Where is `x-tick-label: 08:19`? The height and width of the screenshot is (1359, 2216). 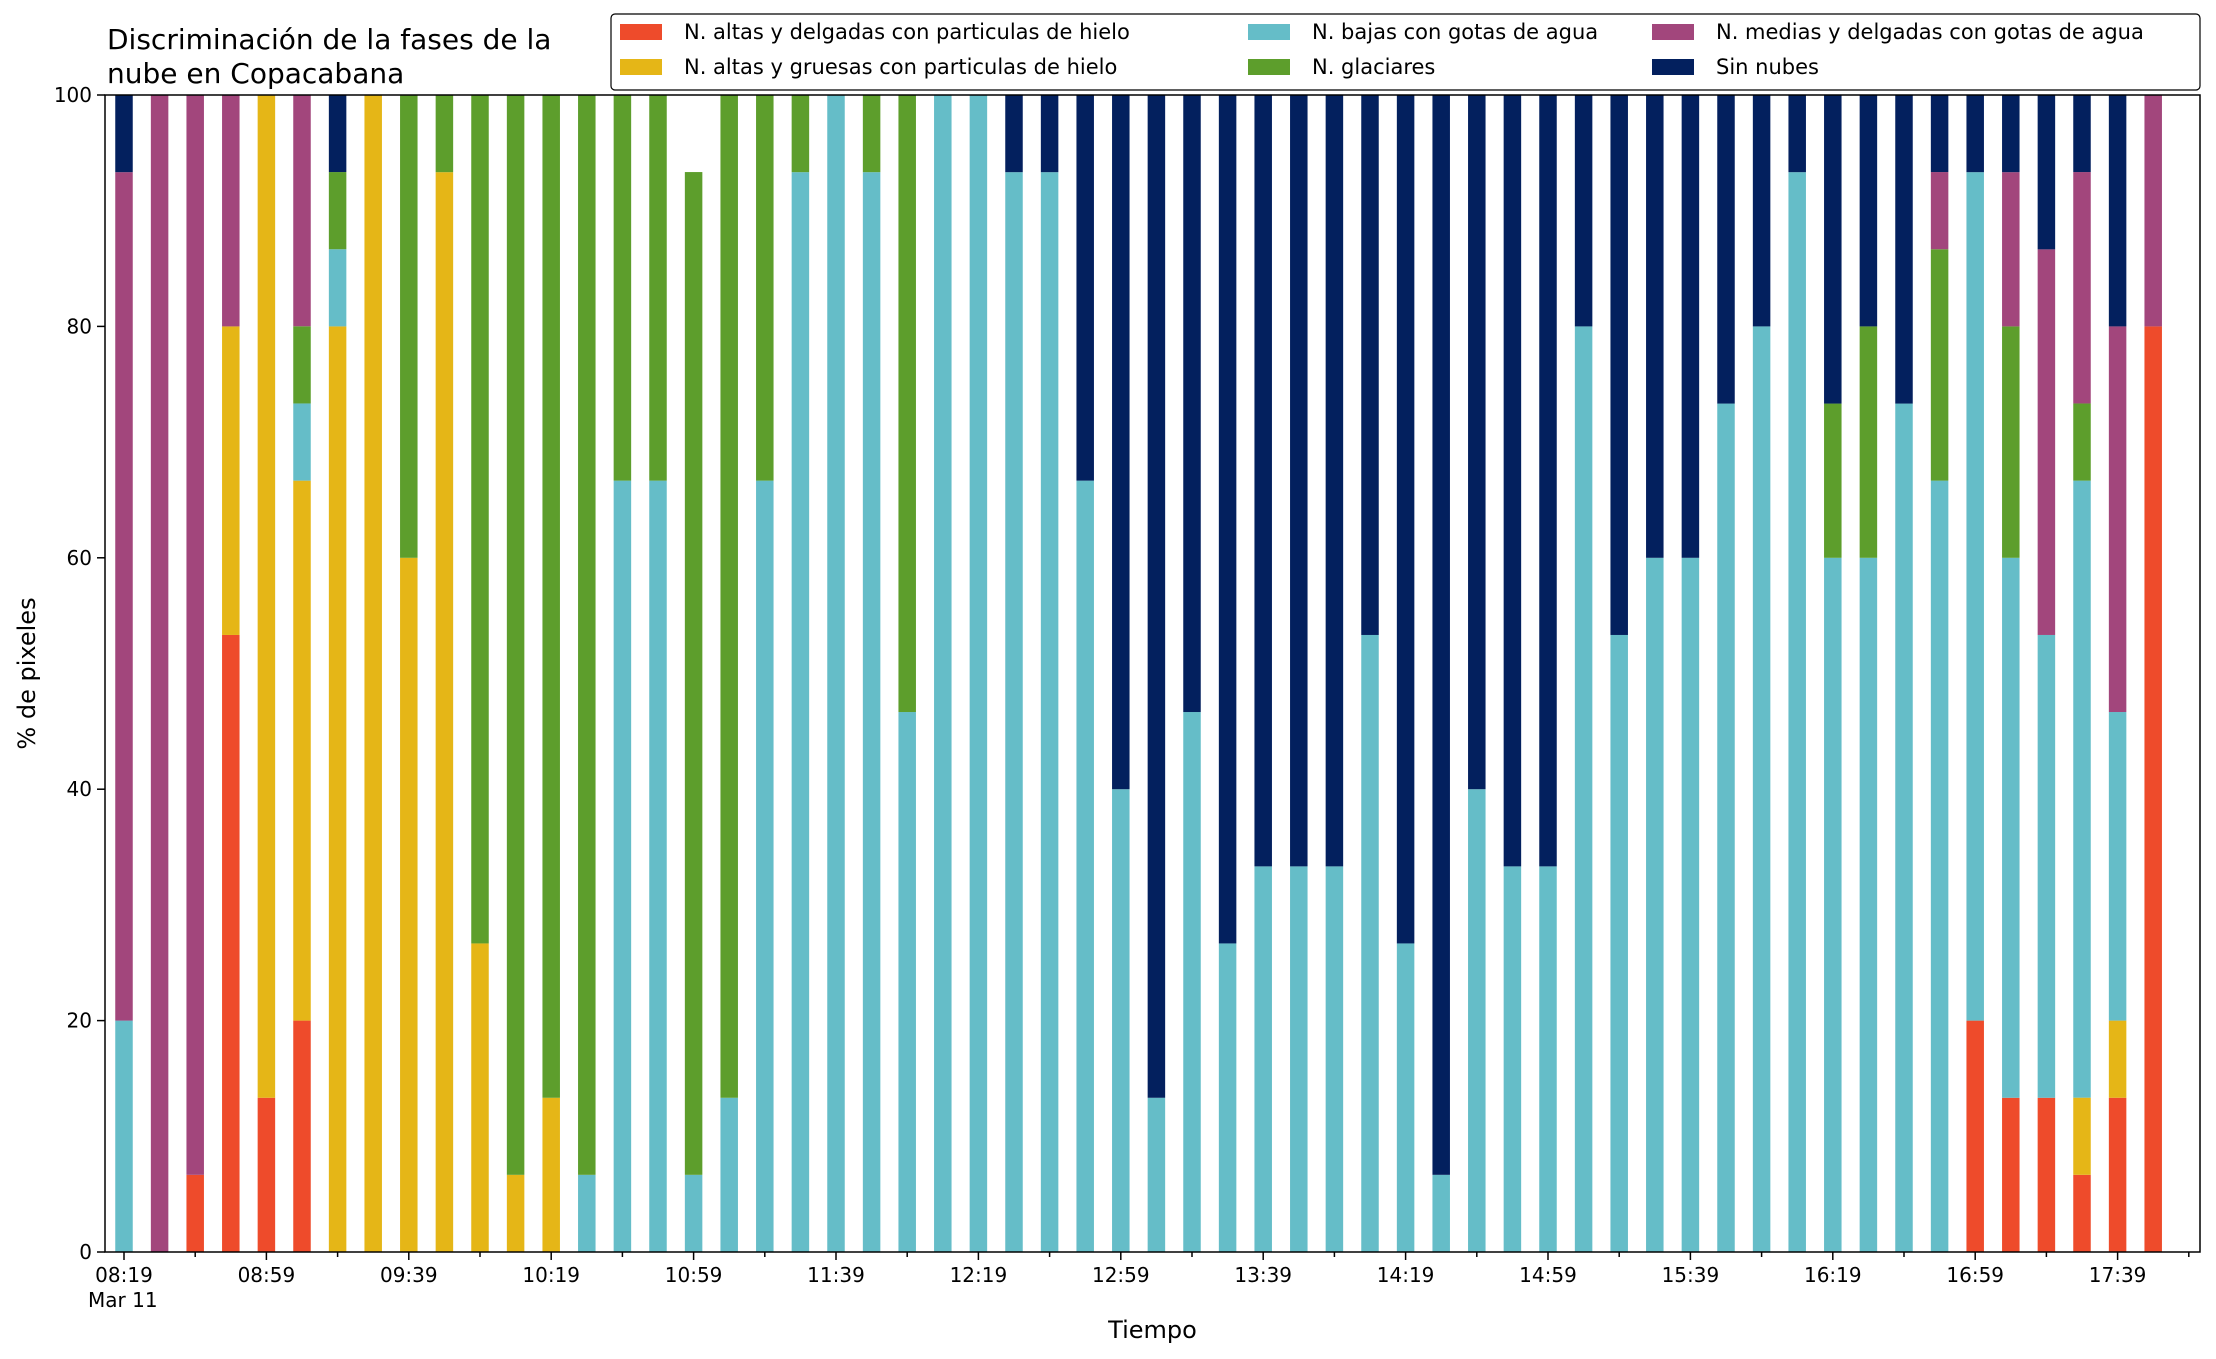
x-tick-label: 08:19 is located at coordinates (124, 1275).